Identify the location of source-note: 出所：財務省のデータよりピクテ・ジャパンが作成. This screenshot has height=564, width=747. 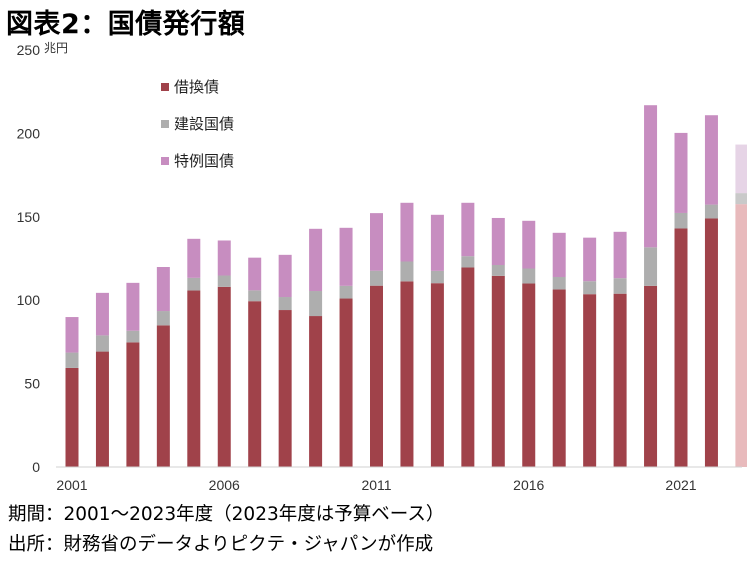
(221, 544).